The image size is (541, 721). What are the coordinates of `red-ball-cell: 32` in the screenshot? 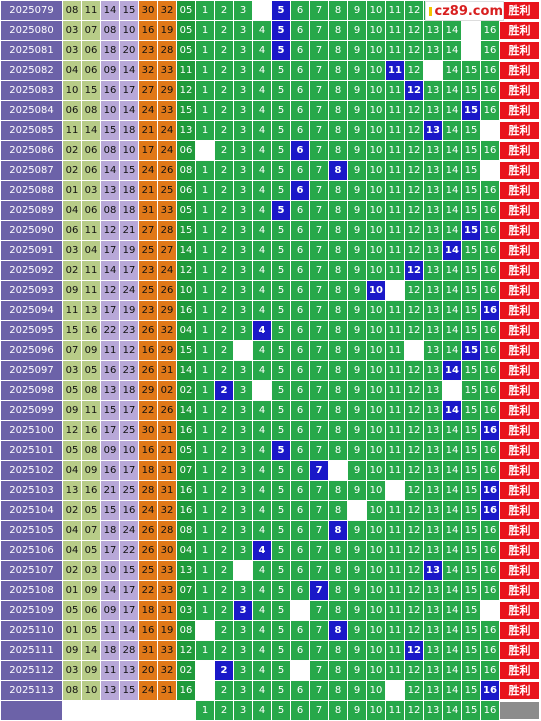 It's located at (167, 330).